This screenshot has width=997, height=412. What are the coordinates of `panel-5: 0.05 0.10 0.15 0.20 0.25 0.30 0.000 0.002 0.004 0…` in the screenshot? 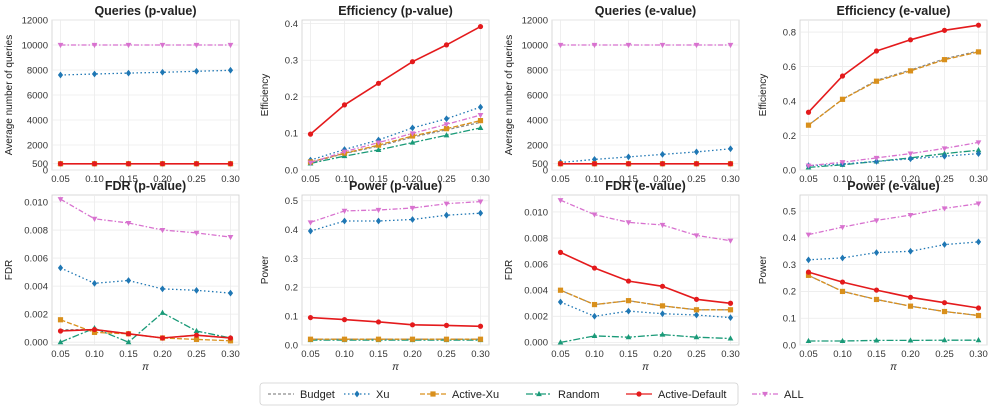 It's located at (122, 276).